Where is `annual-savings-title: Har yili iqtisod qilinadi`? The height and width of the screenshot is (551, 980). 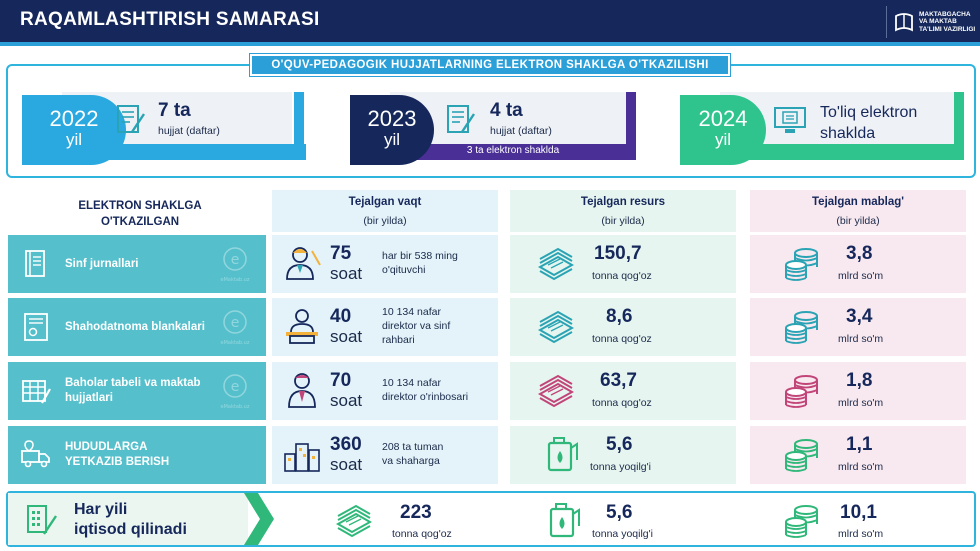 annual-savings-title: Har yili iqtisod qilinadi is located at coordinates (130, 519).